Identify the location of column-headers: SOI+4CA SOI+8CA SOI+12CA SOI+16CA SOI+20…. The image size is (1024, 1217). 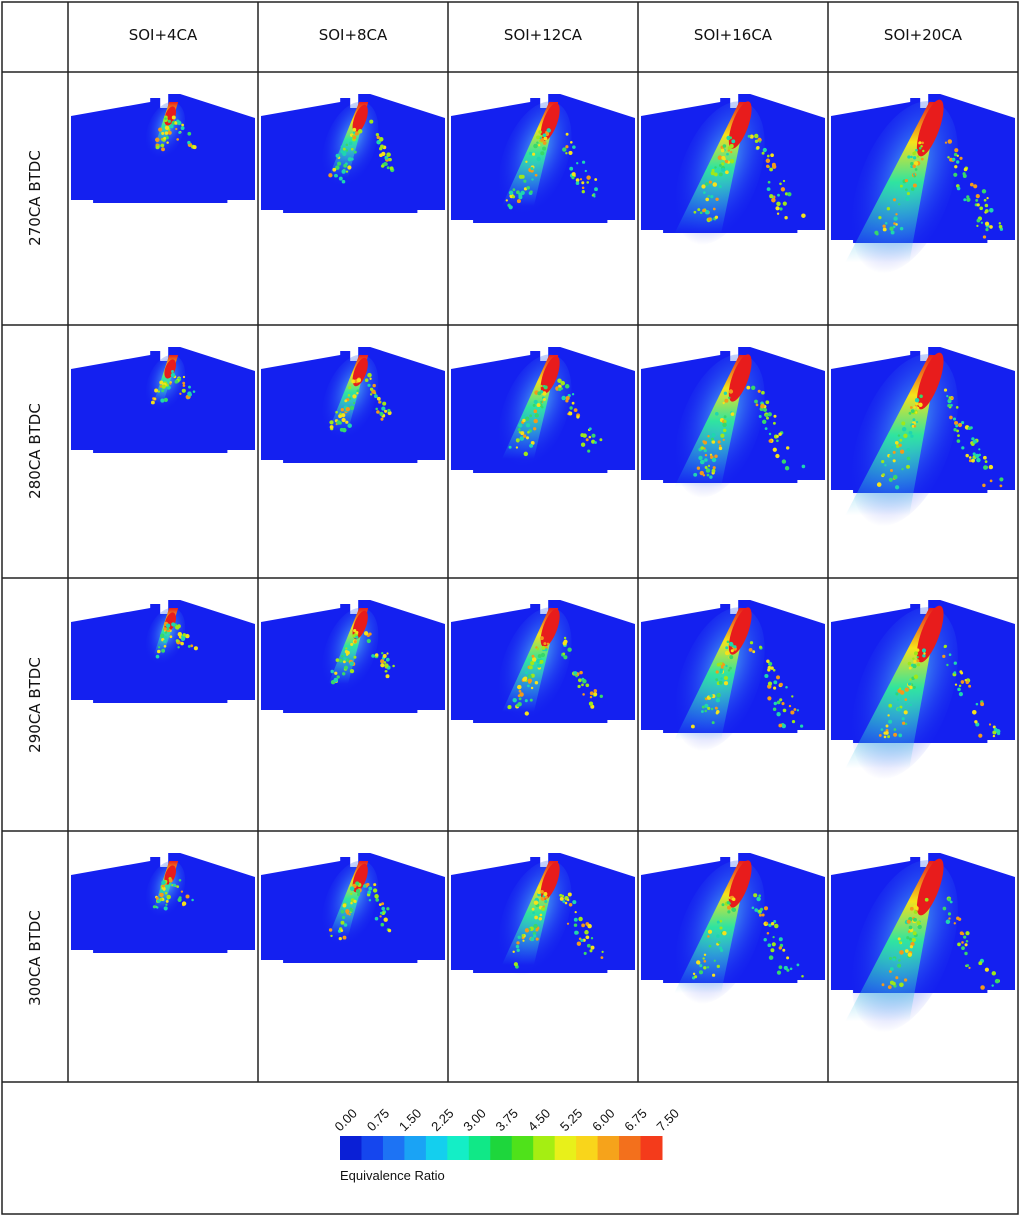
(546, 35).